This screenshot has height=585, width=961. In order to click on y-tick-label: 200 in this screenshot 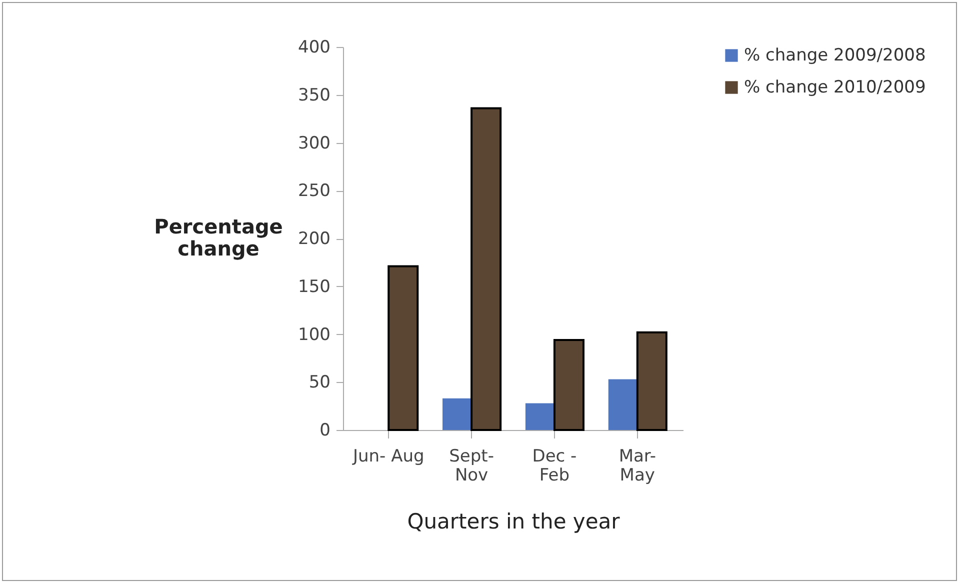, I will do `click(314, 239)`.